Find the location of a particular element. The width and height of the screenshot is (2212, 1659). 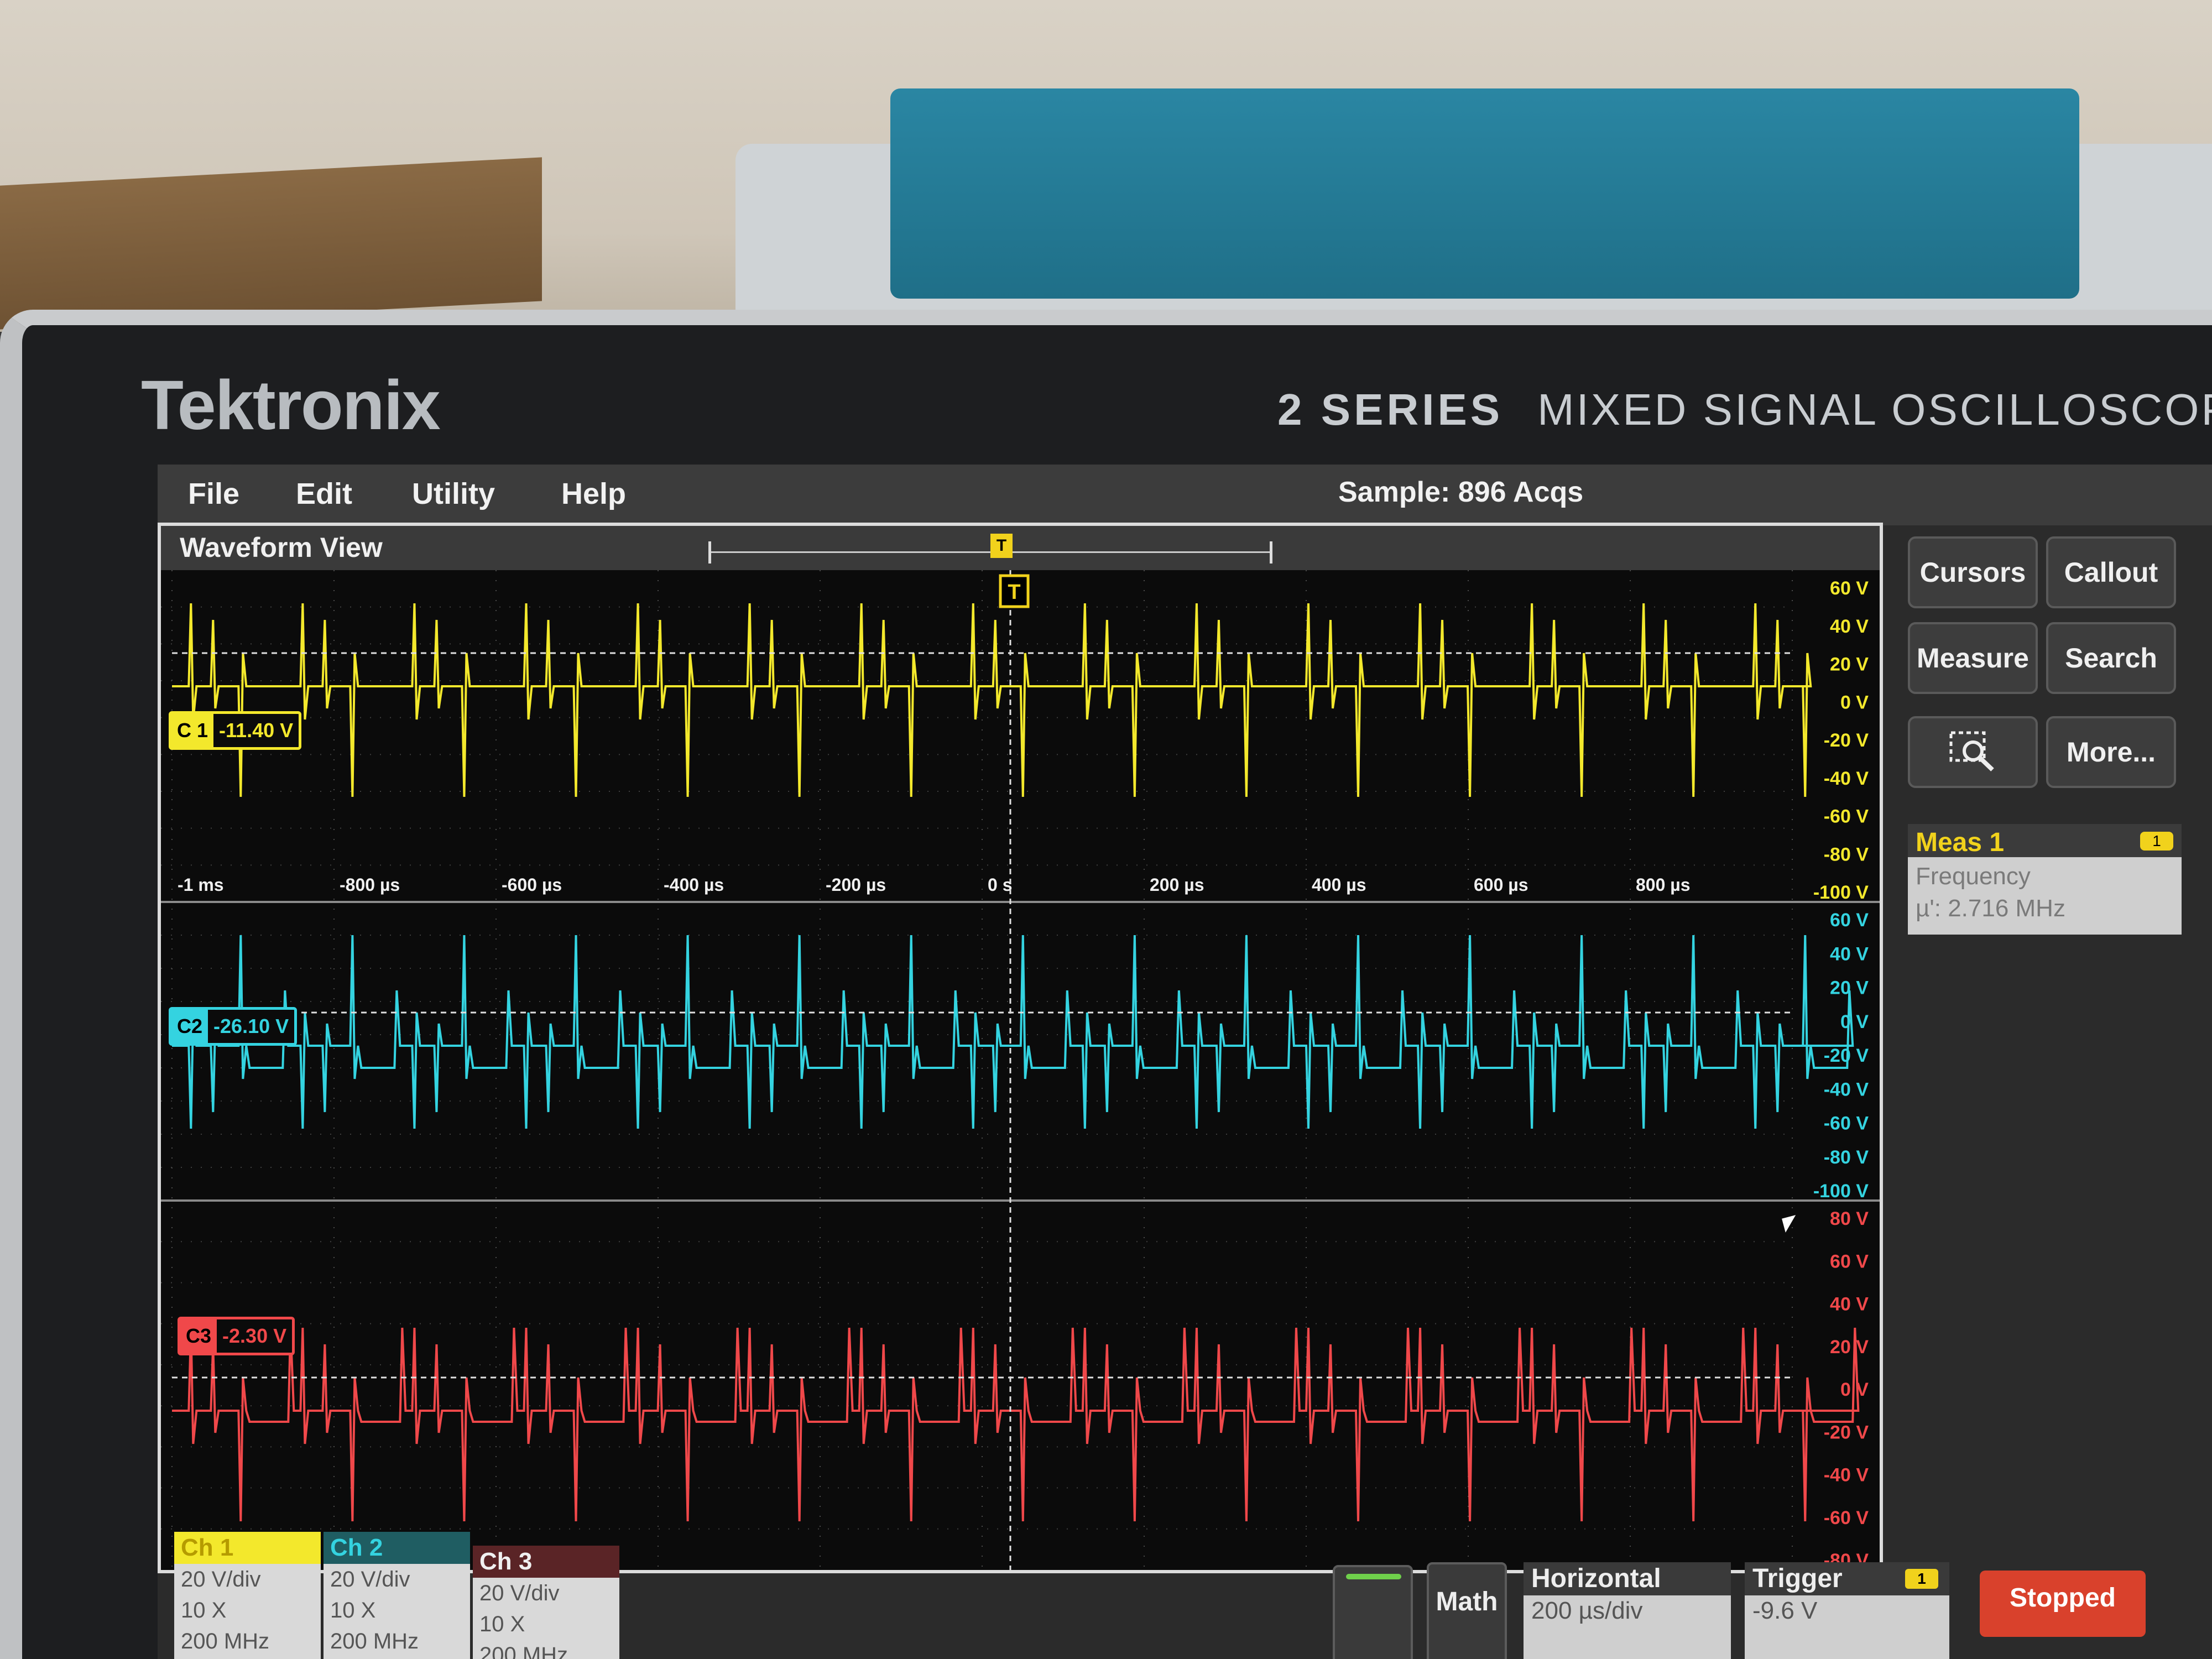

trigger-source-badge: 1 is located at coordinates (1922, 1579).